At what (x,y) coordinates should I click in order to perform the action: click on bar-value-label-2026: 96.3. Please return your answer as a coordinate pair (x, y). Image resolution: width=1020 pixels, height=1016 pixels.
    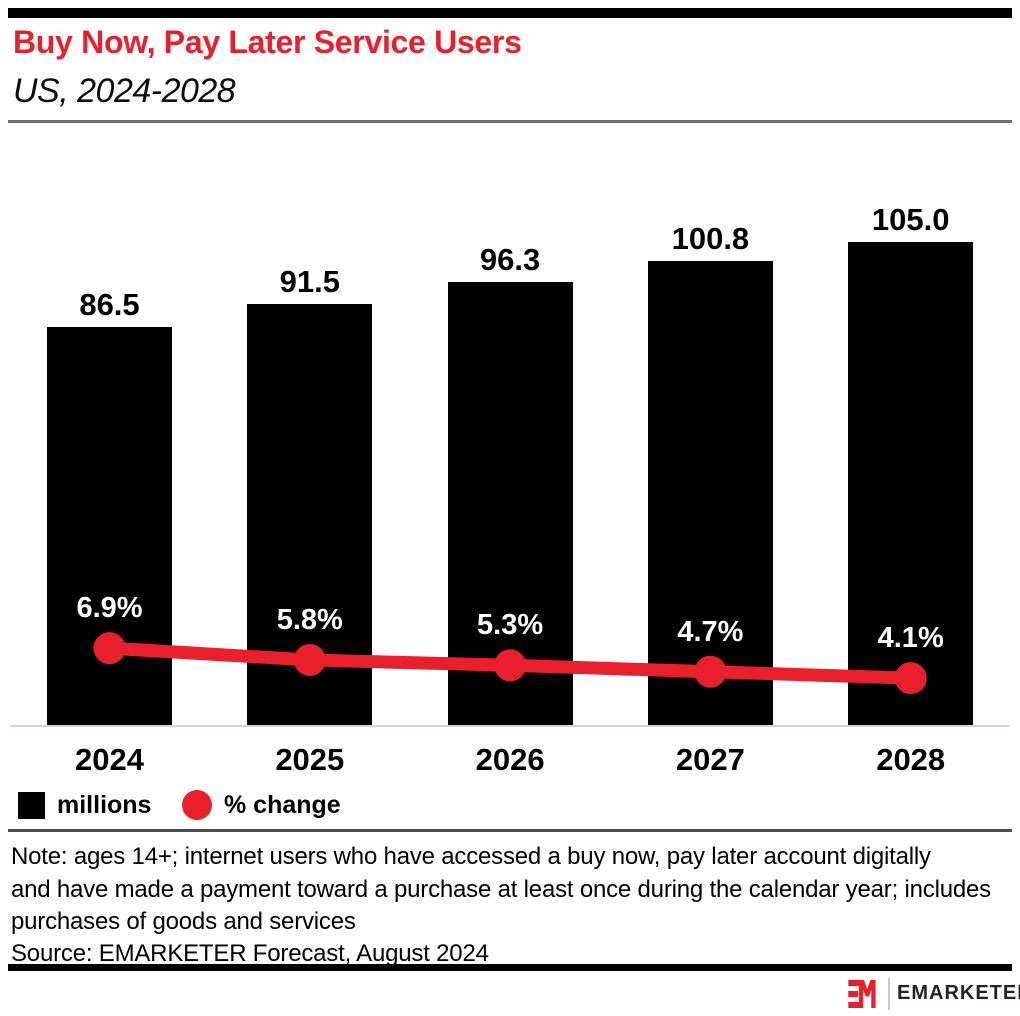
    Looking at the image, I should click on (510, 260).